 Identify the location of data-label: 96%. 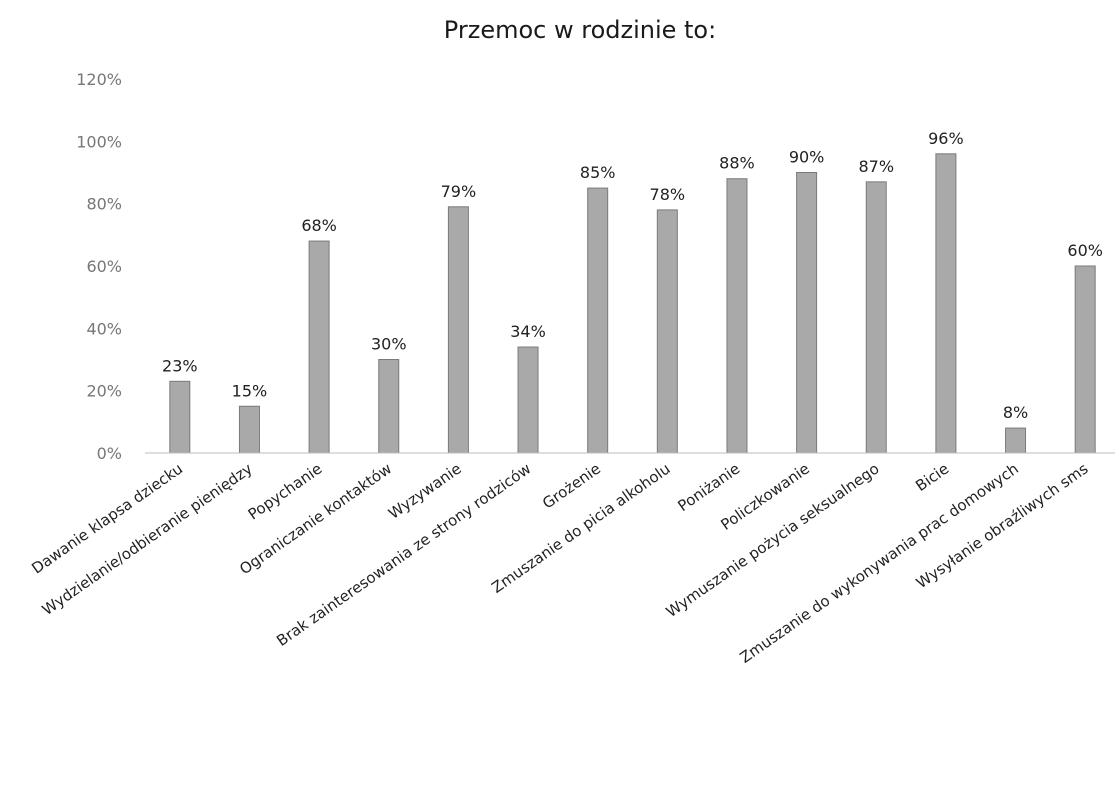
(946, 138).